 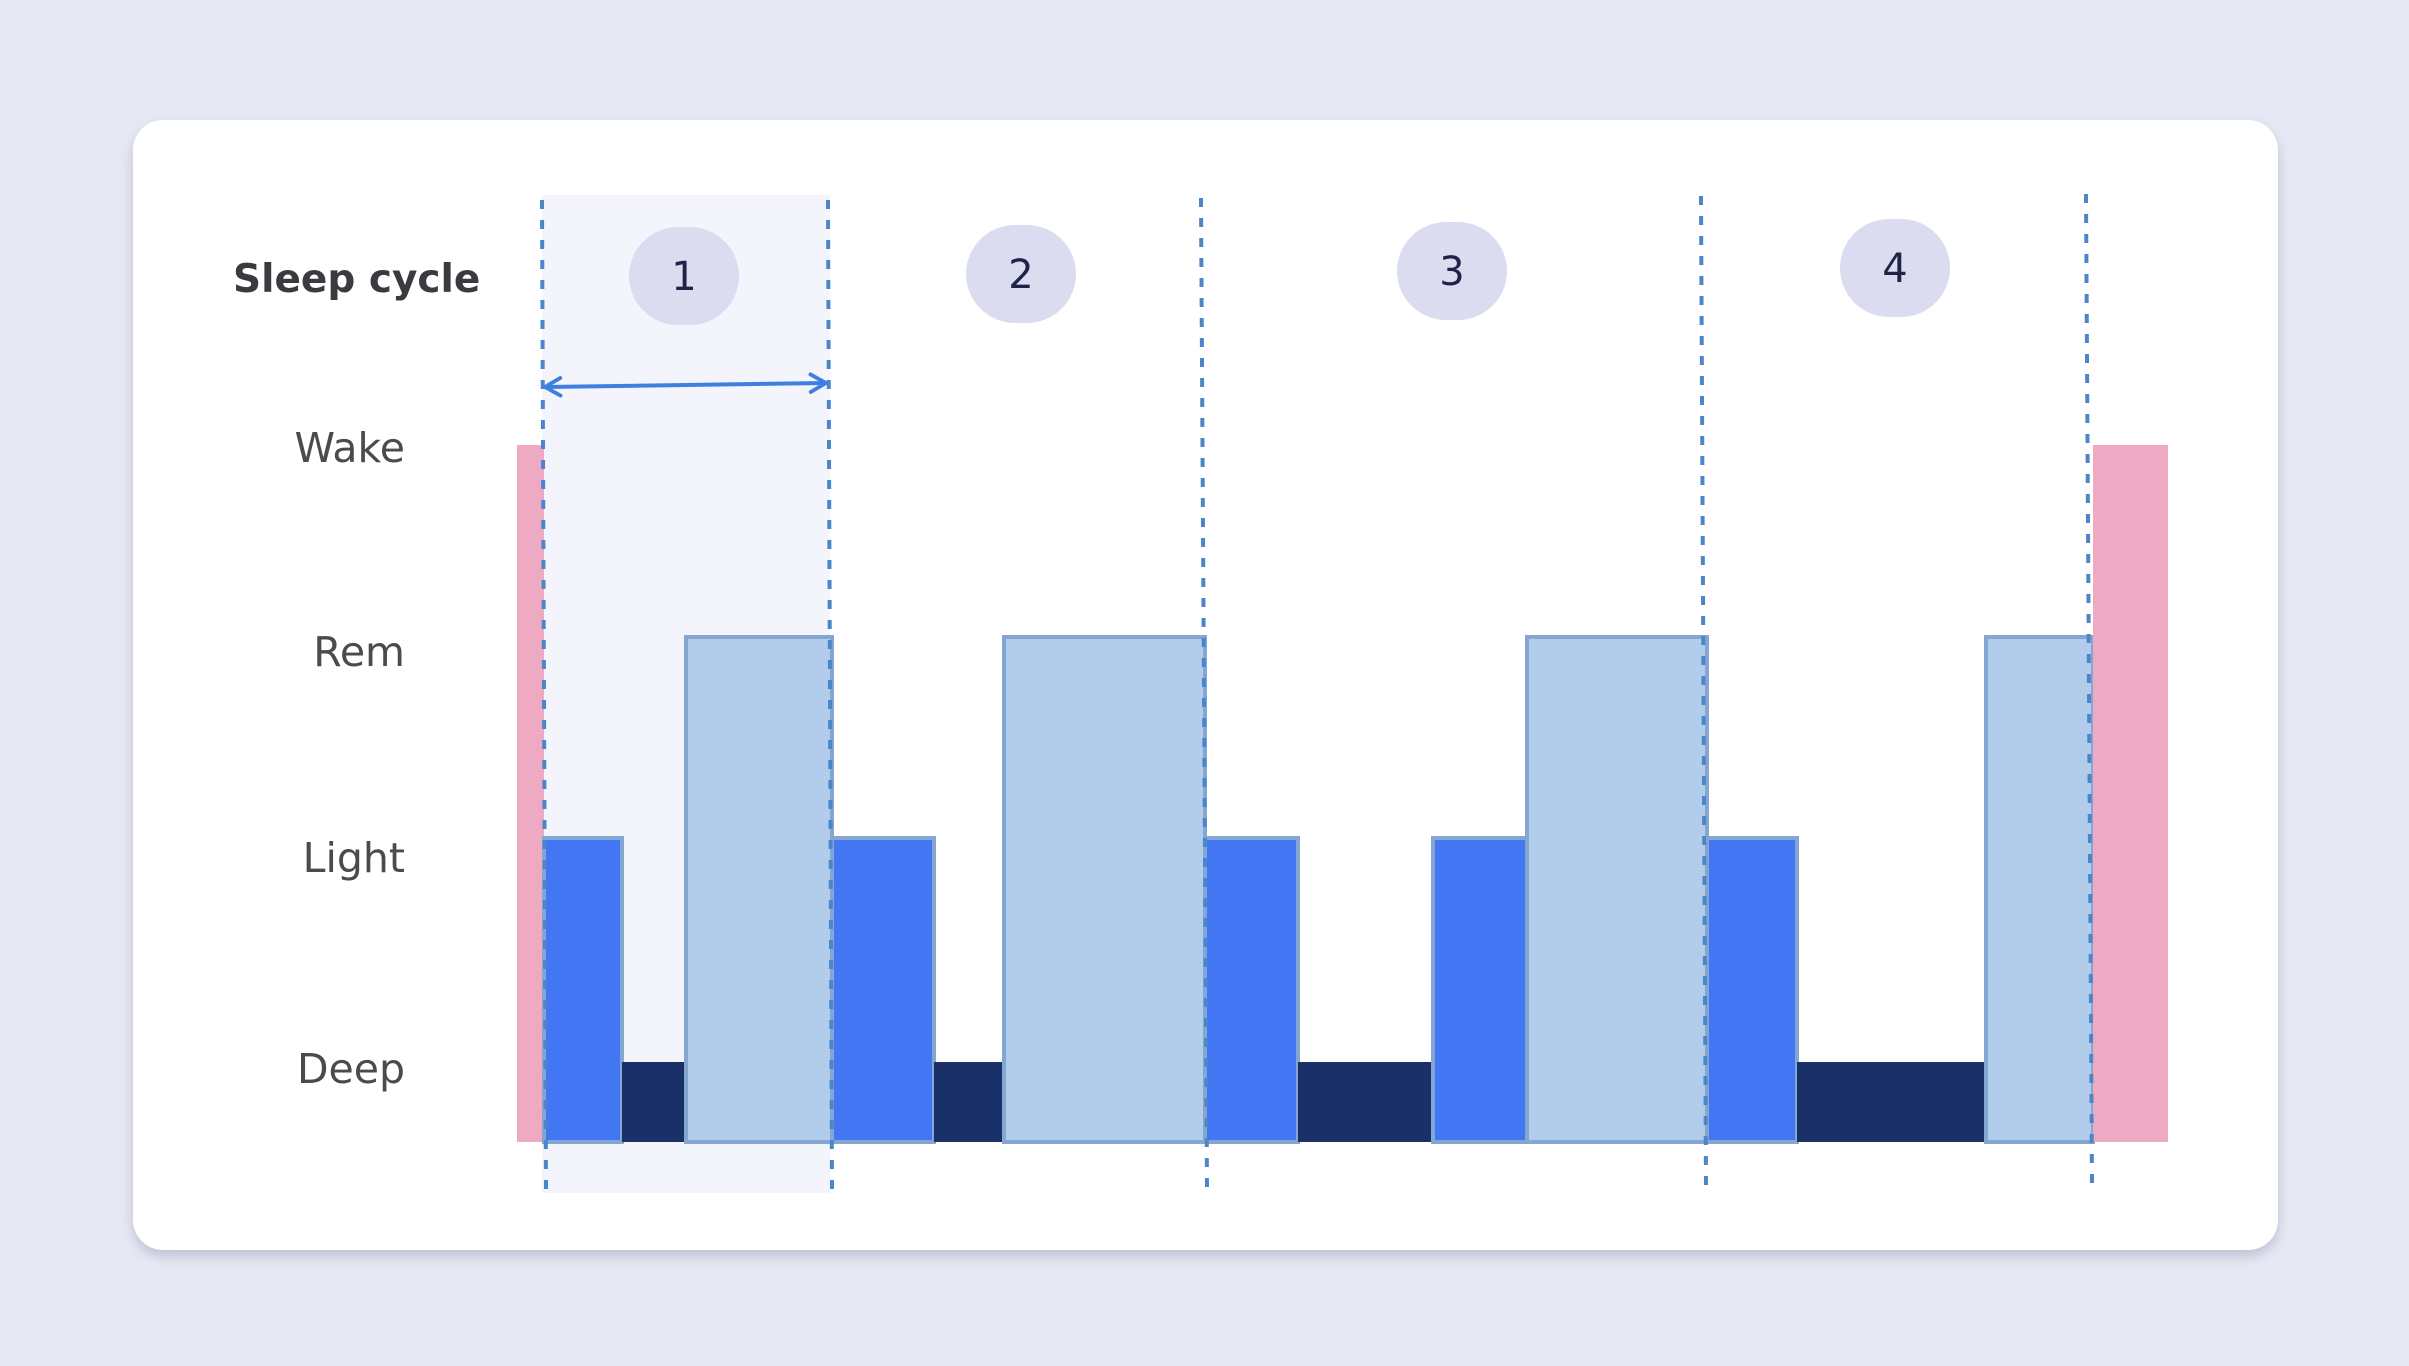 I want to click on level-label-deep: Deep, so click(x=351, y=1069).